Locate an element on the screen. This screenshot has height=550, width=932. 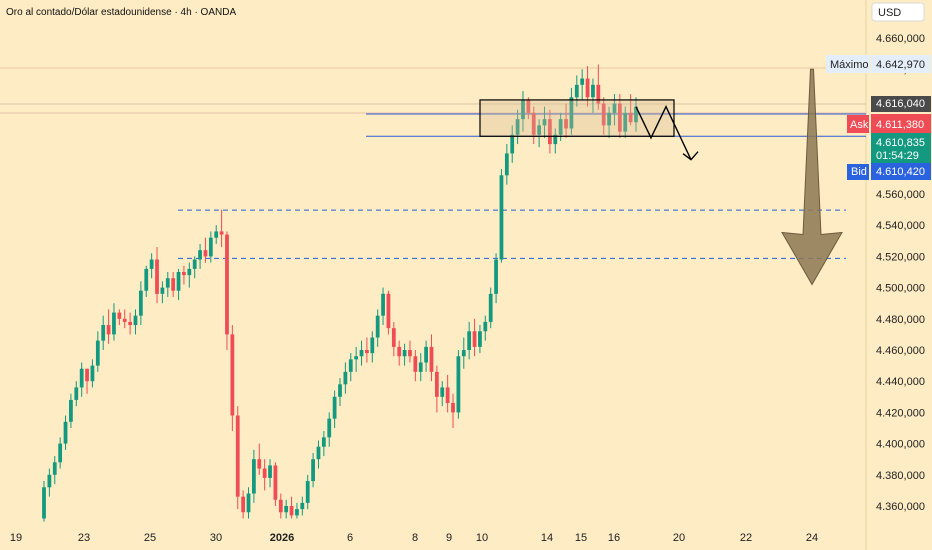
maximo-label-tag: Máximo is located at coordinates (848, 64).